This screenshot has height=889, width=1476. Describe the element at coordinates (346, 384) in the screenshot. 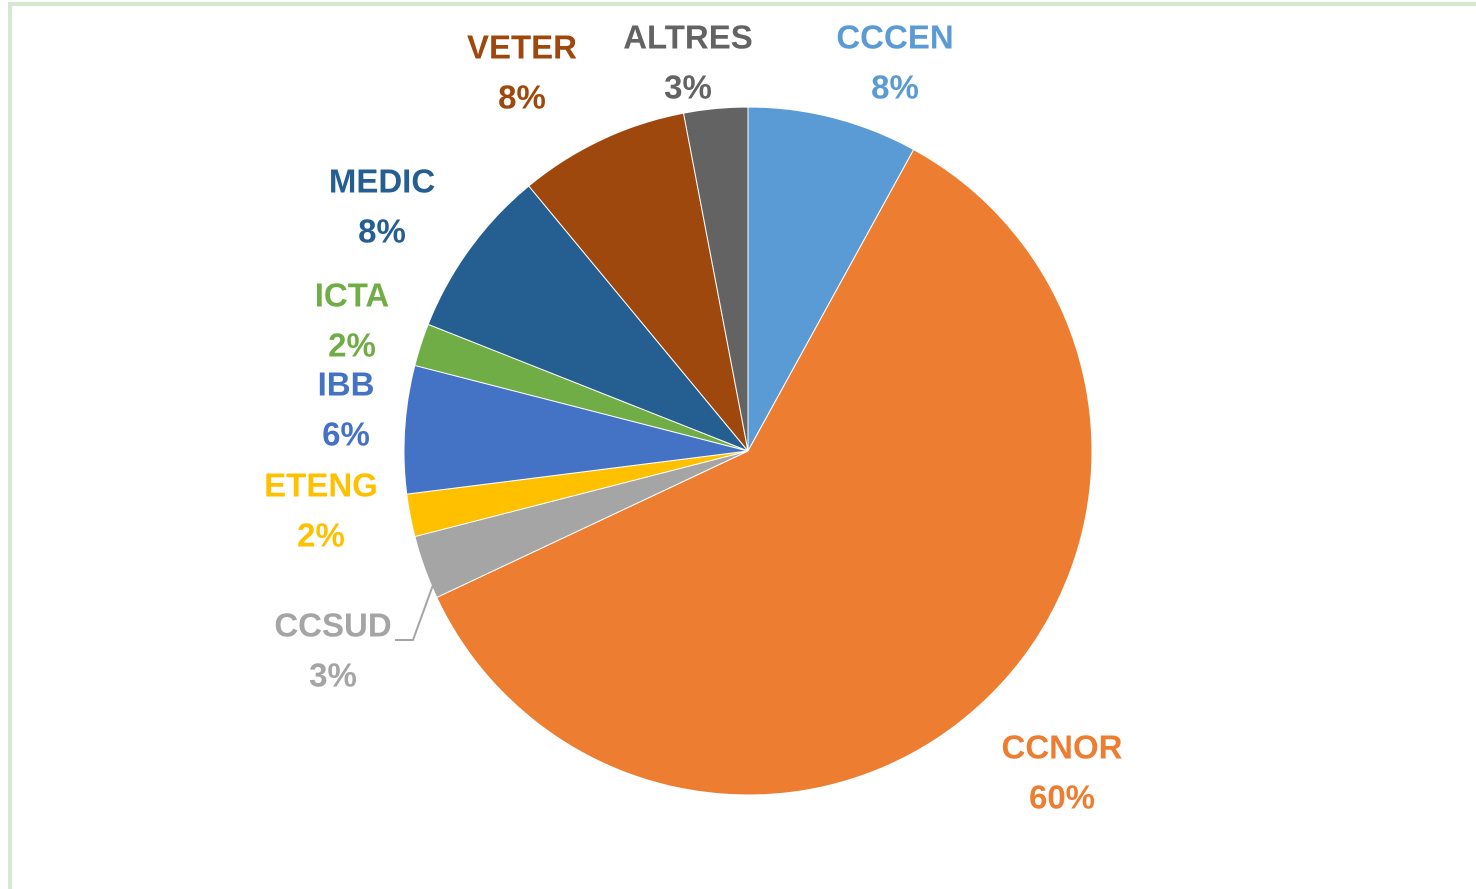

I see `slice-label: IBB` at that location.